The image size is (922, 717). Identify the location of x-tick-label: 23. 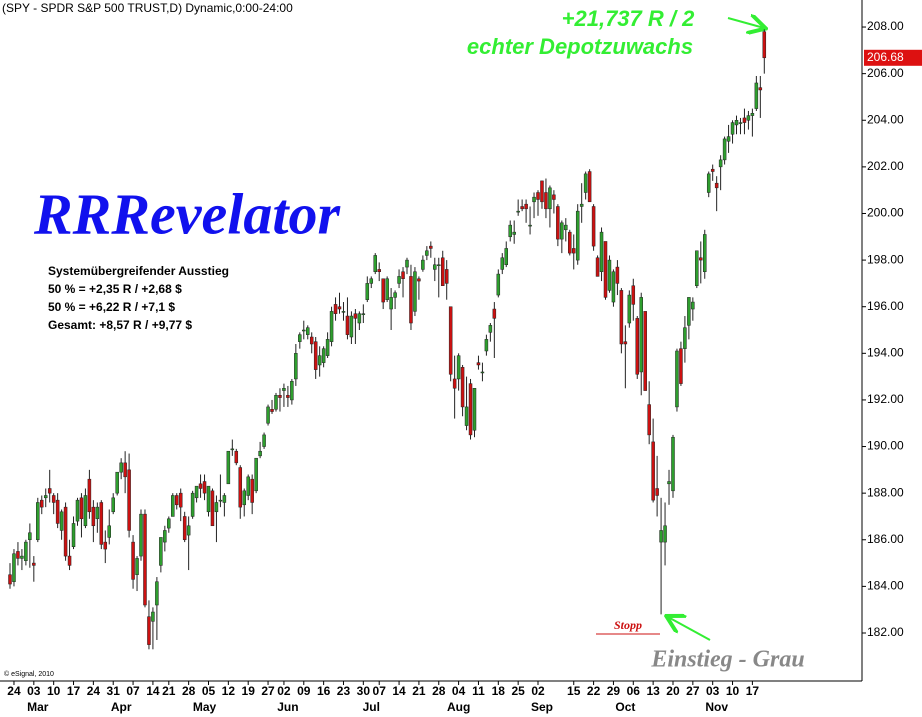
(344, 691).